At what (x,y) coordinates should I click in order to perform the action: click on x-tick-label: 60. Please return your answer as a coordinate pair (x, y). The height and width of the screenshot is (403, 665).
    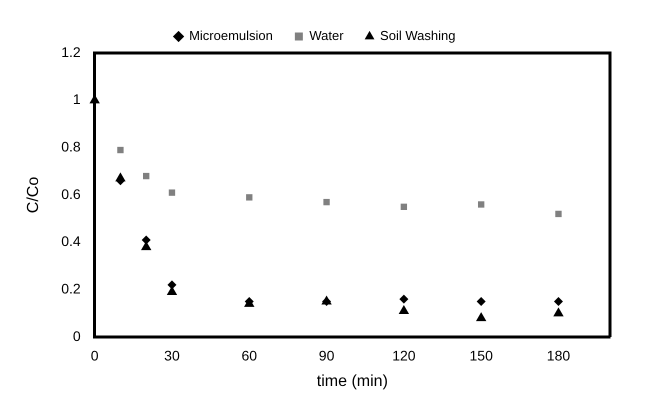
    Looking at the image, I should click on (249, 355).